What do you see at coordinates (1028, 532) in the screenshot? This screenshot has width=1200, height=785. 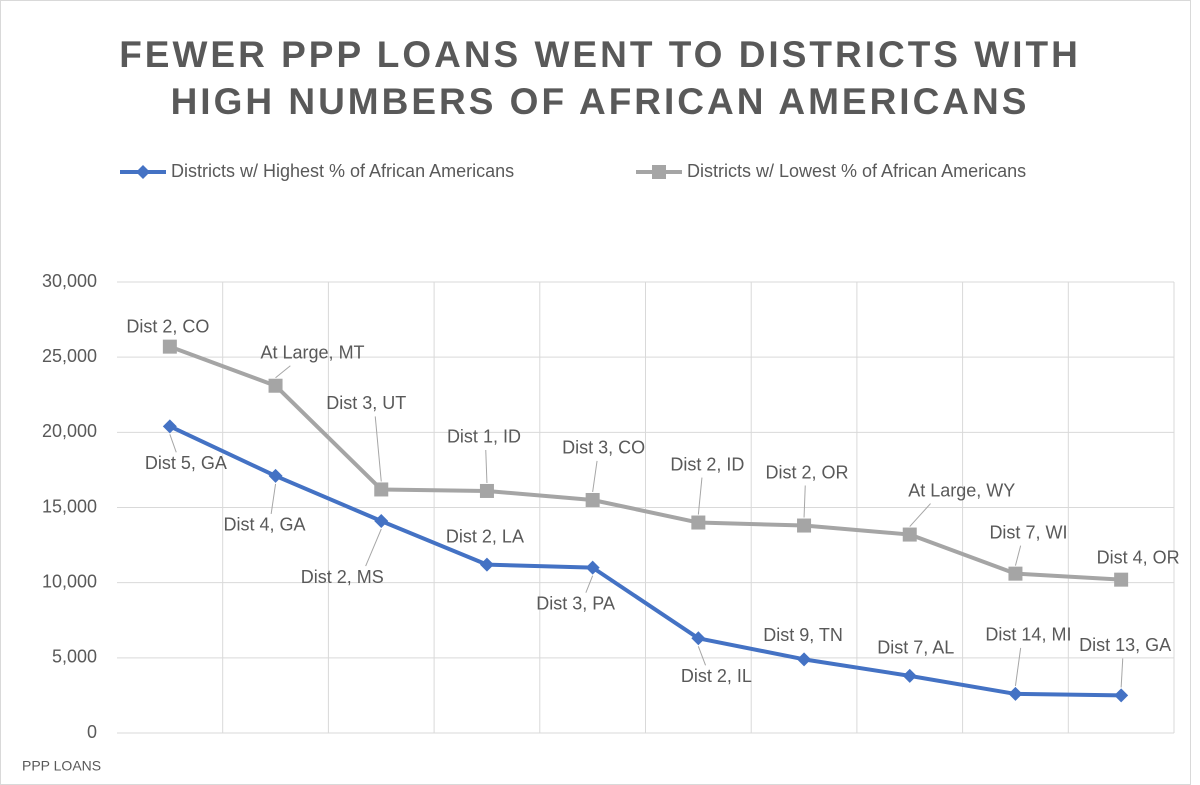 I see `point-label: Dist 7, WI` at bounding box center [1028, 532].